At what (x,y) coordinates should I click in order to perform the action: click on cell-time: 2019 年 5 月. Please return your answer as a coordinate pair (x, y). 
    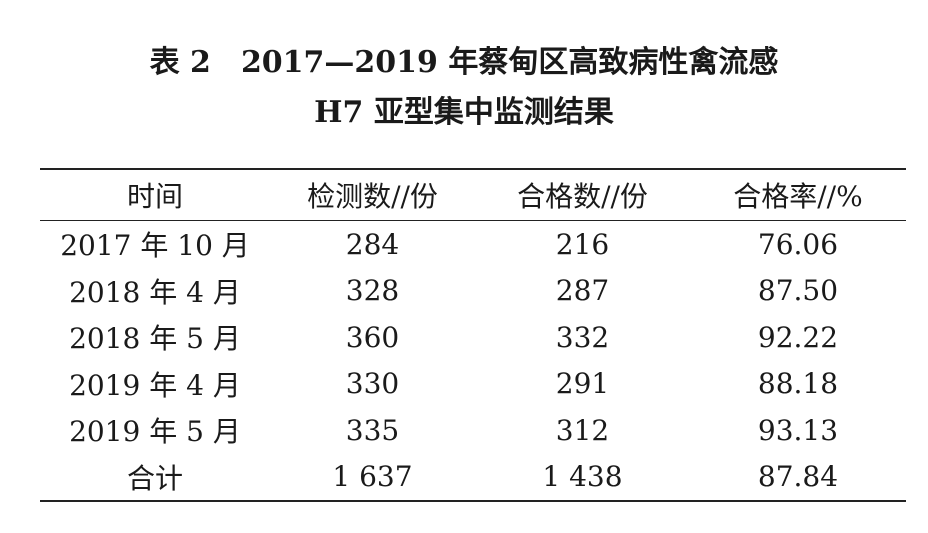
    Looking at the image, I should click on (155, 432).